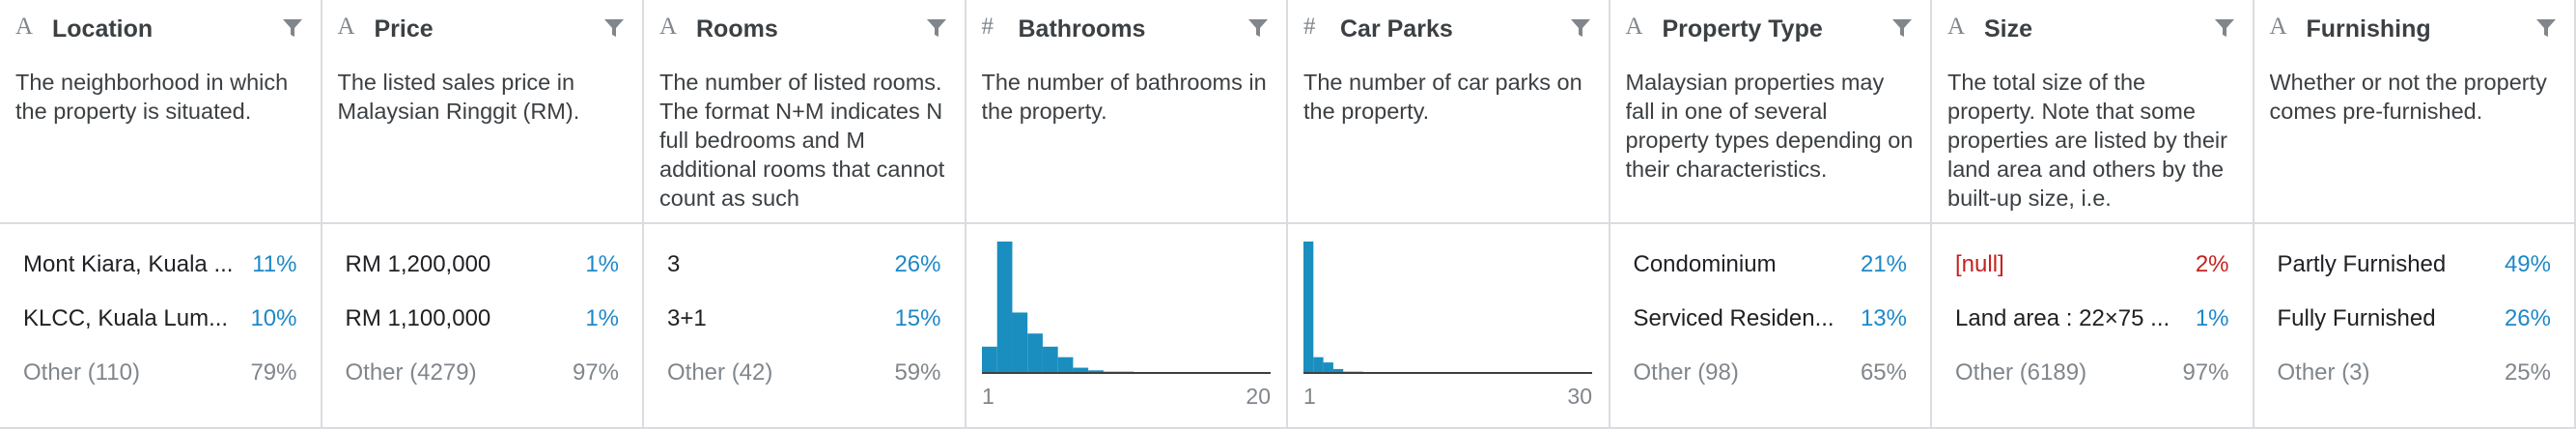 The height and width of the screenshot is (429, 2576). Describe the element at coordinates (103, 29) in the screenshot. I see `column-name: Location` at that location.